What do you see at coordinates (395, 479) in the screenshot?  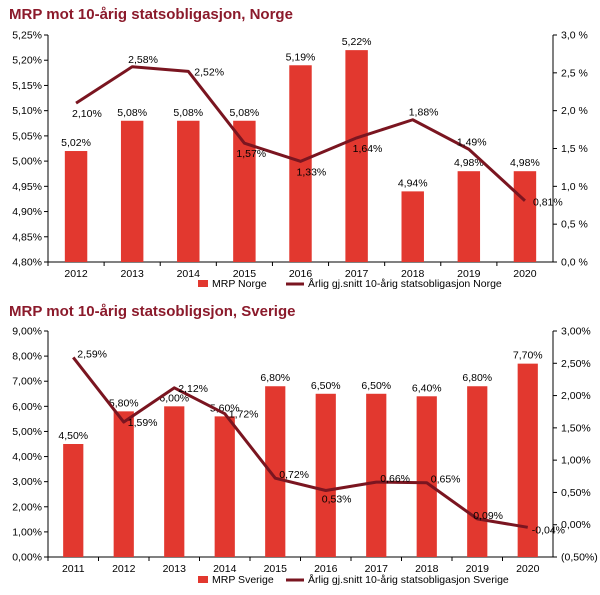 I see `line-data-label: 0,66%` at bounding box center [395, 479].